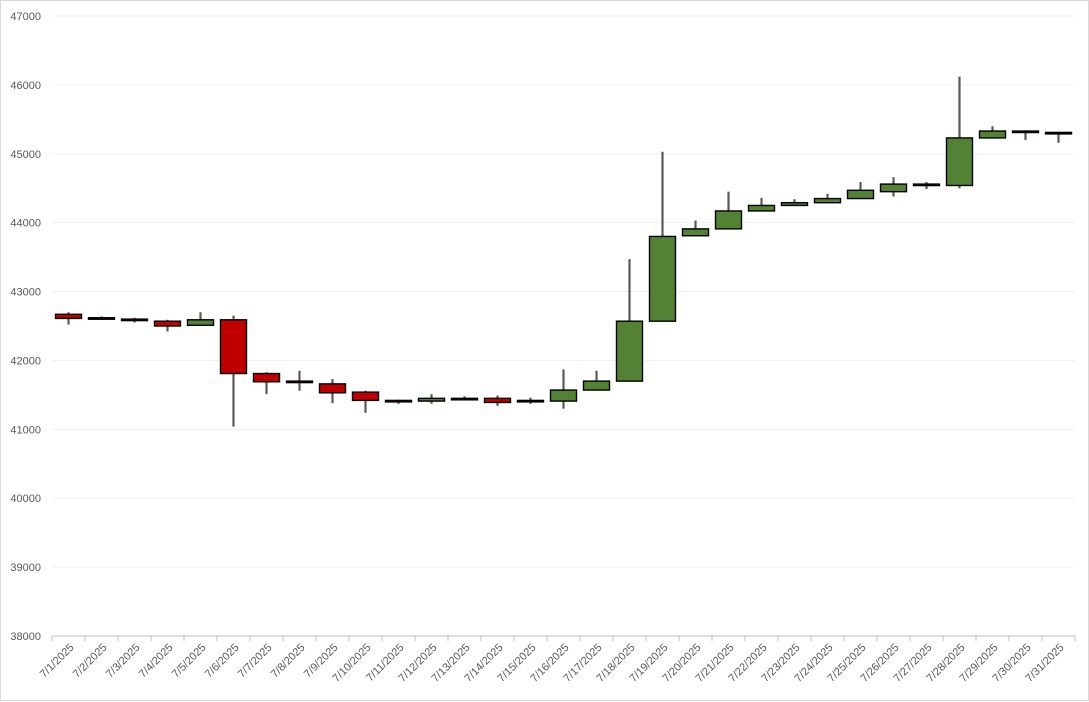  I want to click on x-tick-label: 7/2/2025, so click(90, 661).